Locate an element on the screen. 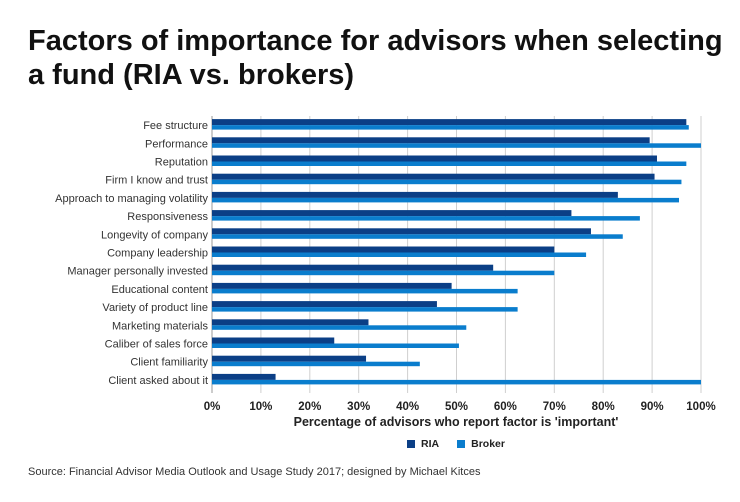 The image size is (740, 502). x-tick-label: 60% is located at coordinates (505, 407).